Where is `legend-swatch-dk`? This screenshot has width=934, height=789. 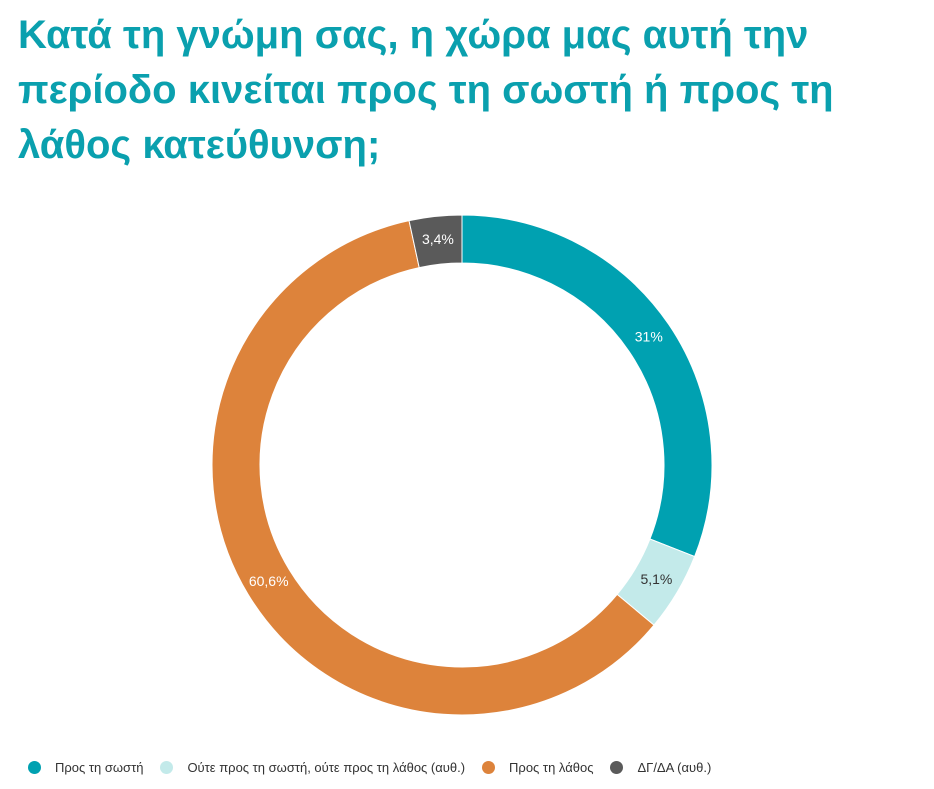
legend-swatch-dk is located at coordinates (617, 767).